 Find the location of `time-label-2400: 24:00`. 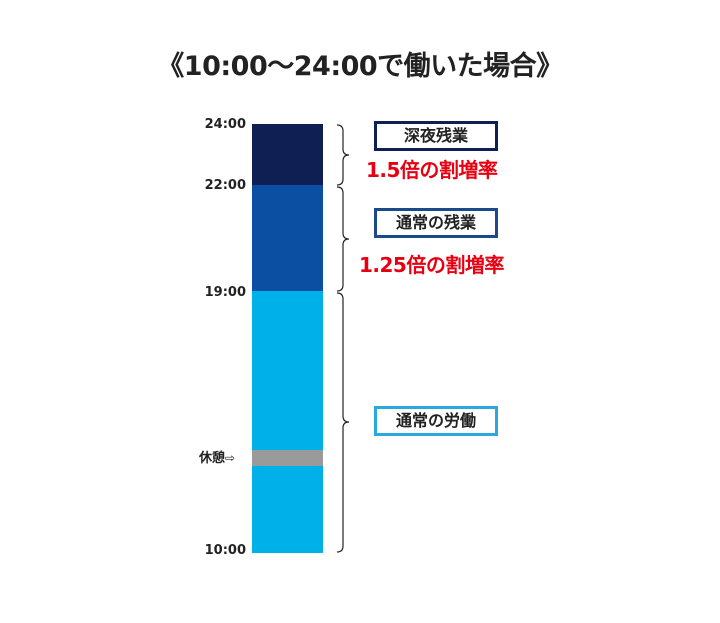

time-label-2400: 24:00 is located at coordinates (225, 124).